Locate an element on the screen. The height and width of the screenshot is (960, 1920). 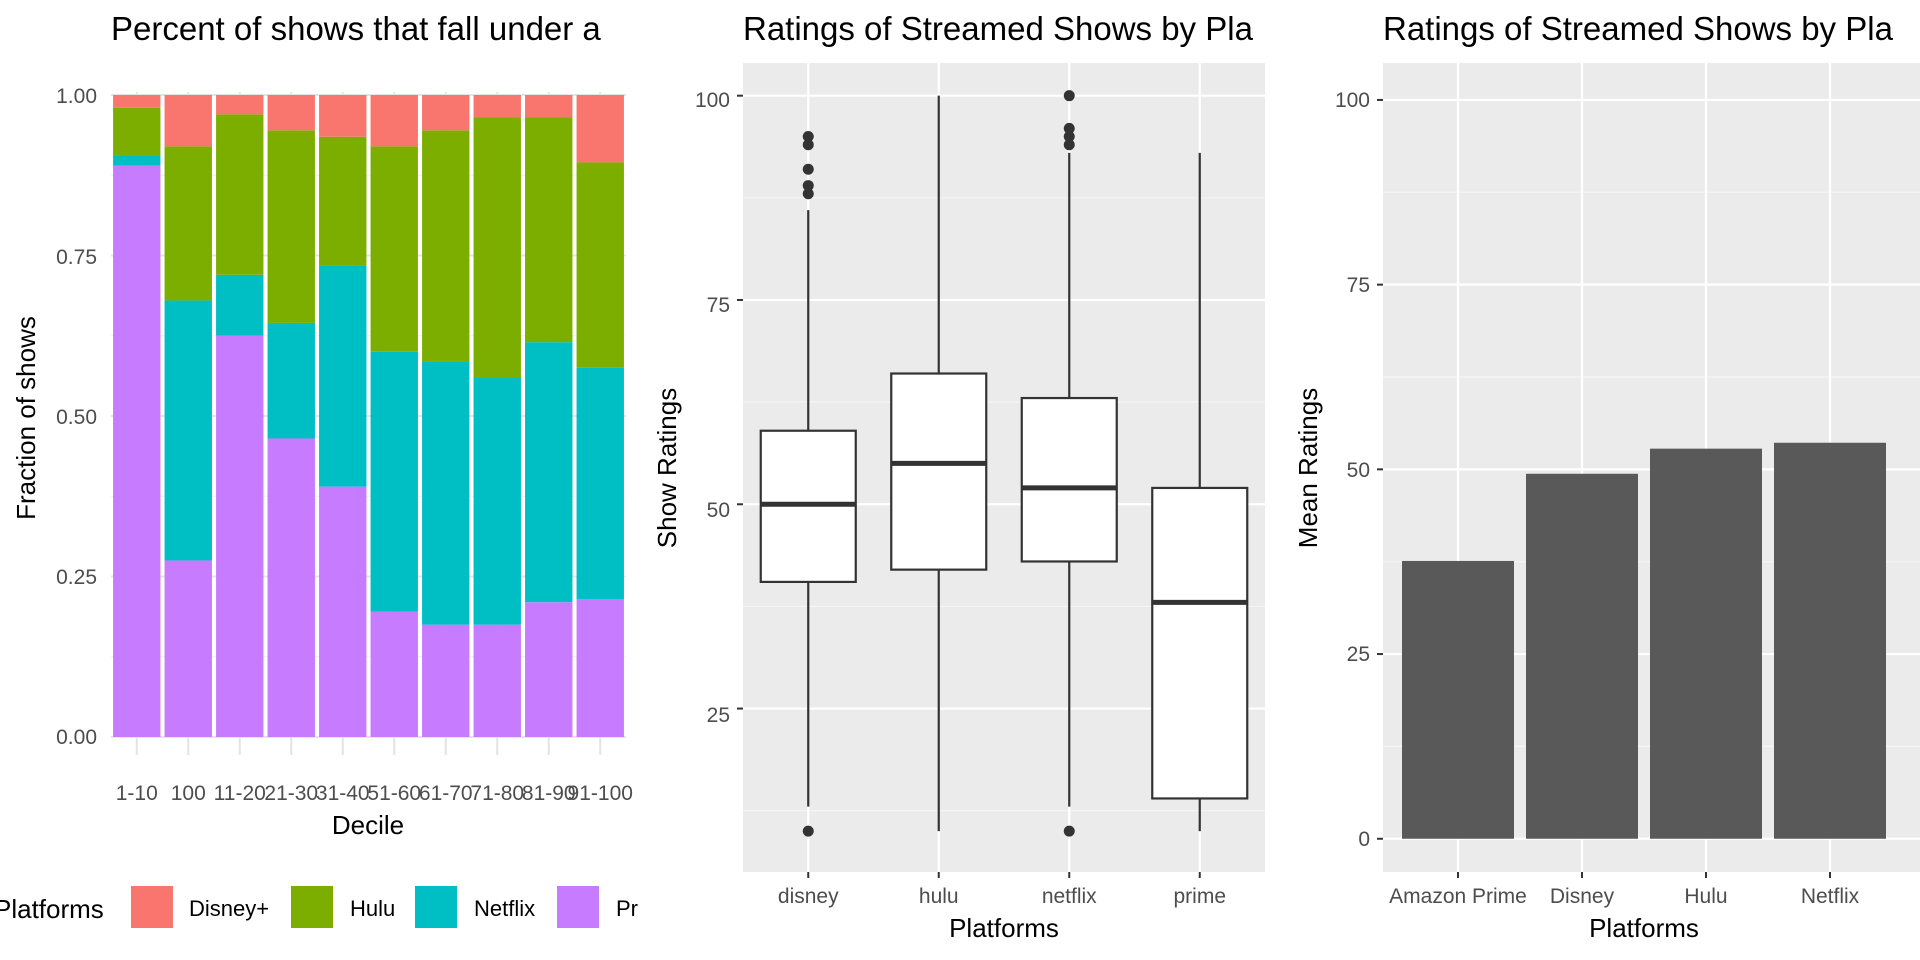
x-tick-label: 51-60 is located at coordinates (394, 793).